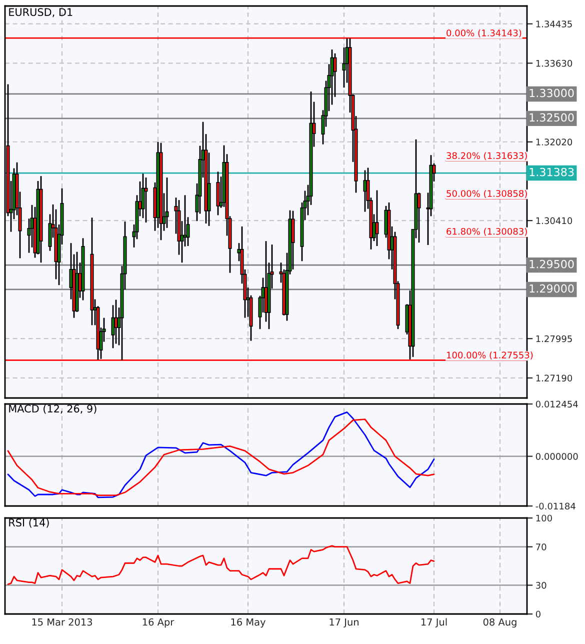 This screenshot has height=644, width=585. What do you see at coordinates (552, 264) in the screenshot?
I see `ref-line-label: 1.29500` at bounding box center [552, 264].